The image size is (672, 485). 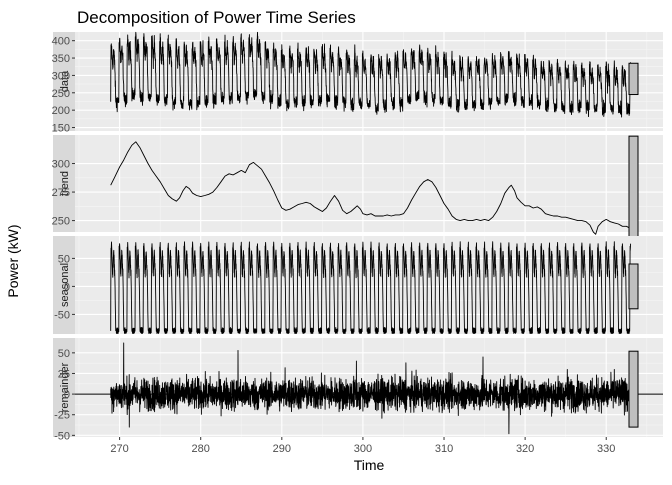 I want to click on strip-label-remainder: remainder, so click(x=65, y=387).